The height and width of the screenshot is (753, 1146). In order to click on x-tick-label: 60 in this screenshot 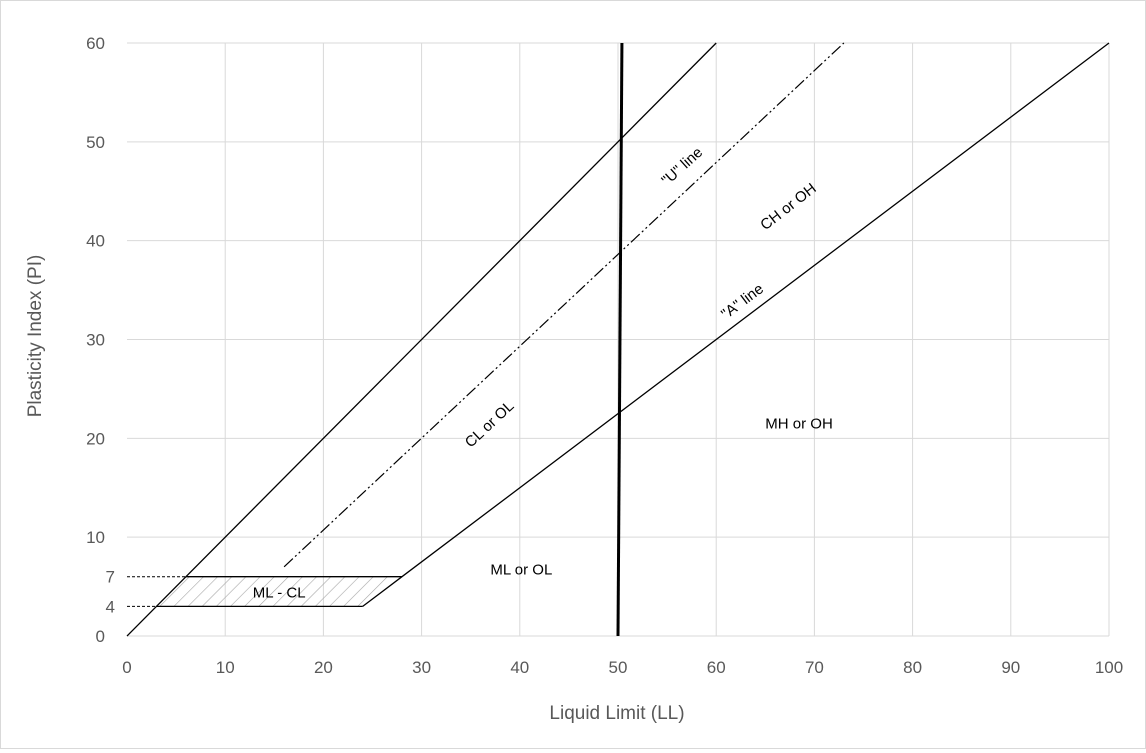, I will do `click(716, 667)`.